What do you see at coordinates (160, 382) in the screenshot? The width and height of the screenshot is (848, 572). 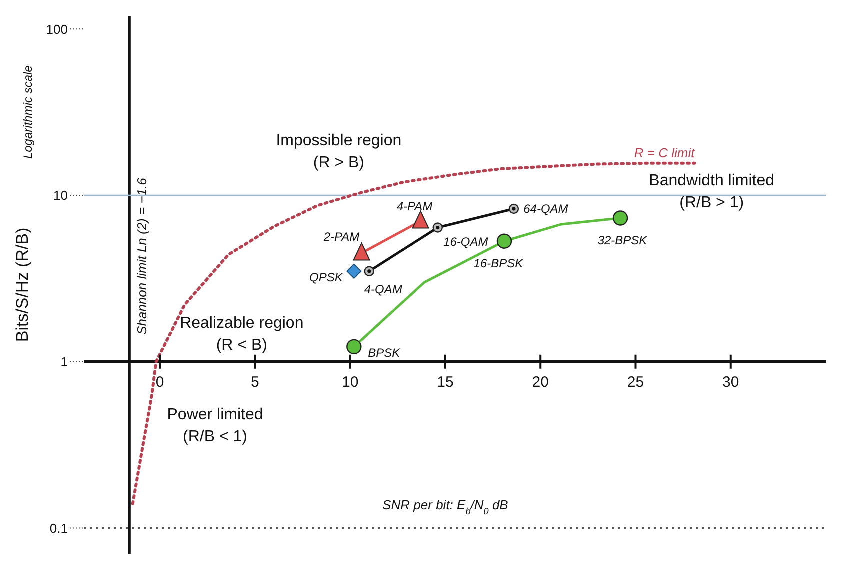 I see `x-tick-label: 0` at bounding box center [160, 382].